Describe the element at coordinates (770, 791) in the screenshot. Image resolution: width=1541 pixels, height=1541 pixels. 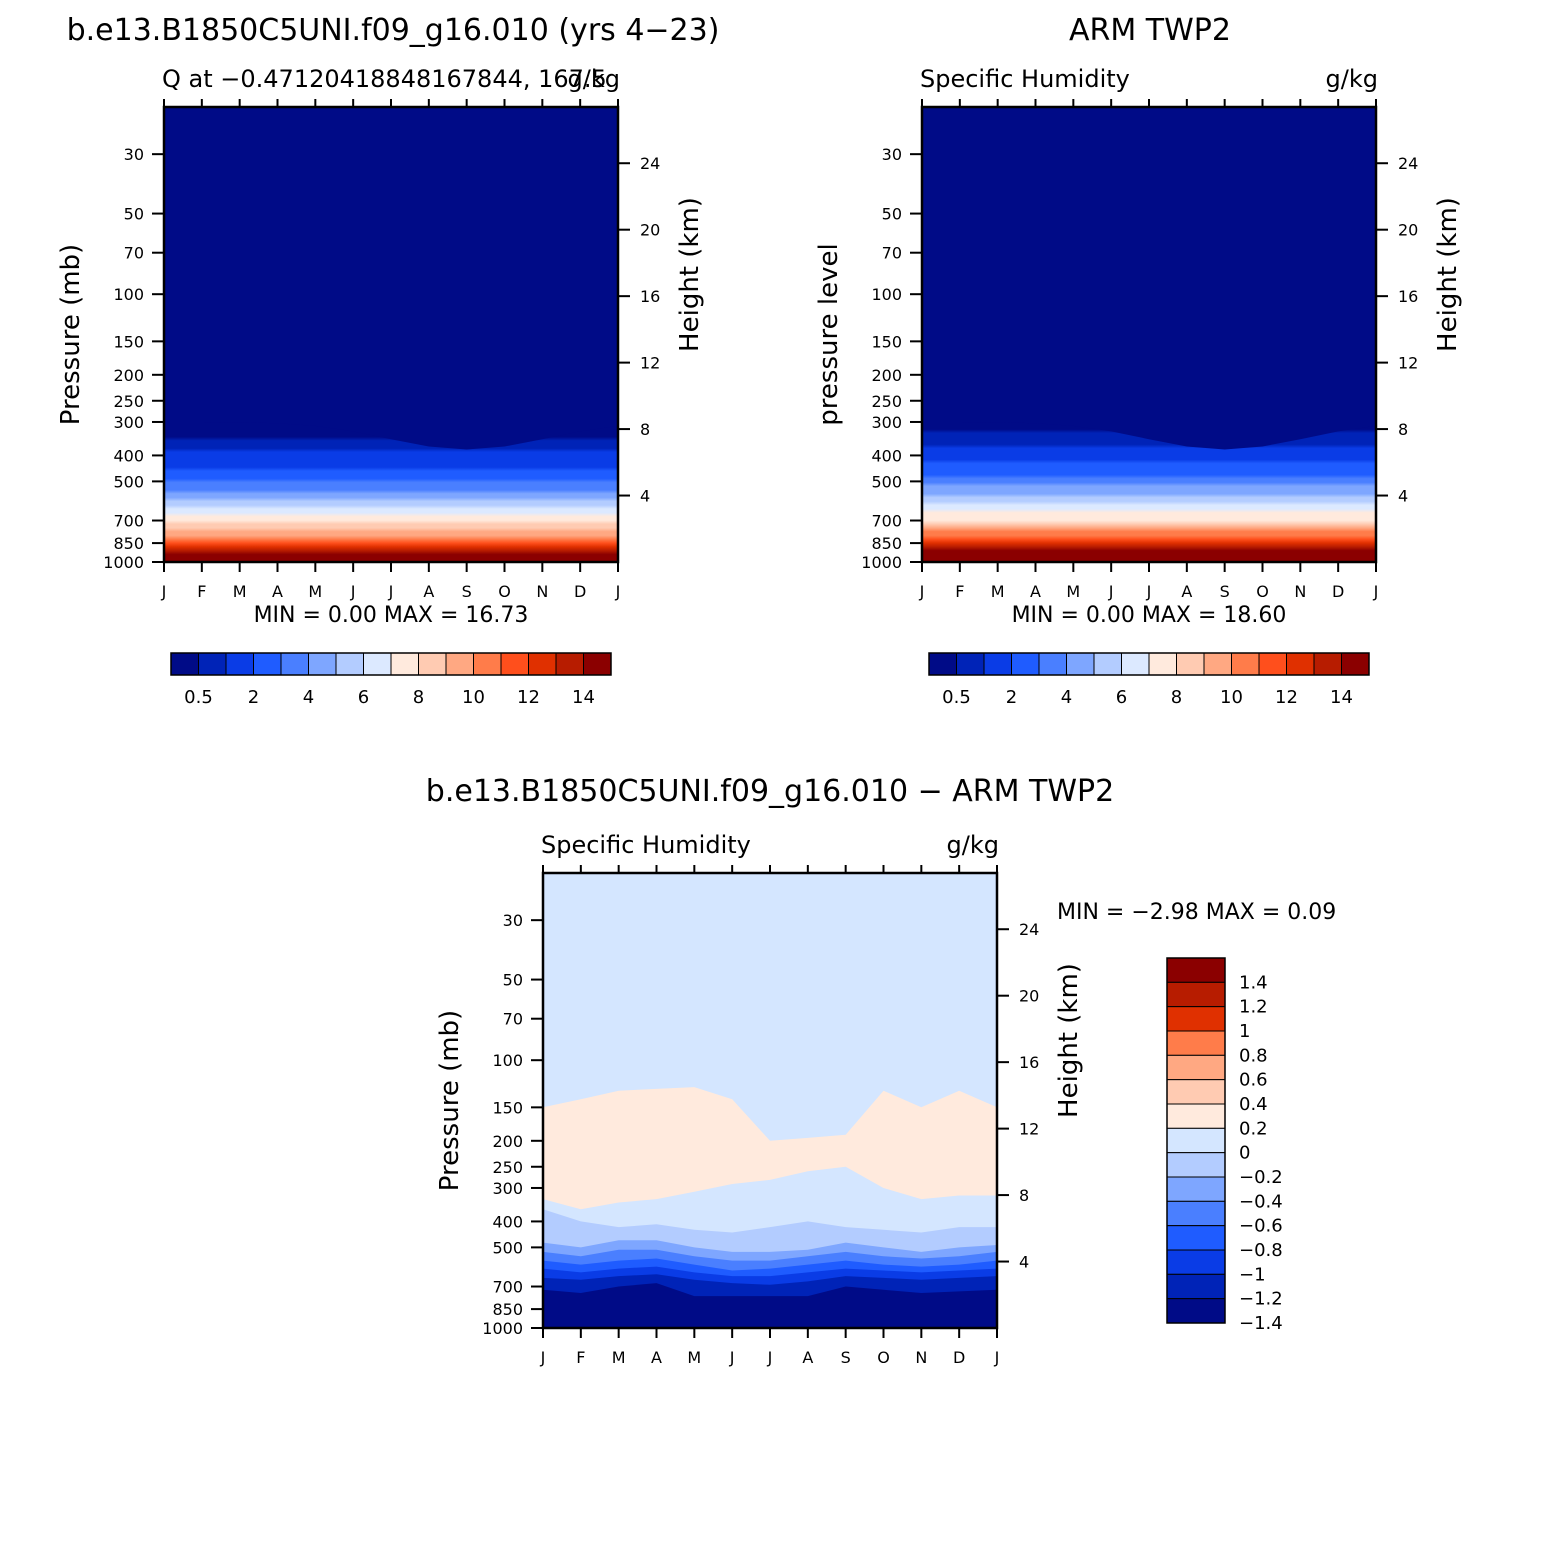
I see `panel-suptitle: b.e13.B1850C5UNI.f09_g16.010 − ARM TWP2` at that location.